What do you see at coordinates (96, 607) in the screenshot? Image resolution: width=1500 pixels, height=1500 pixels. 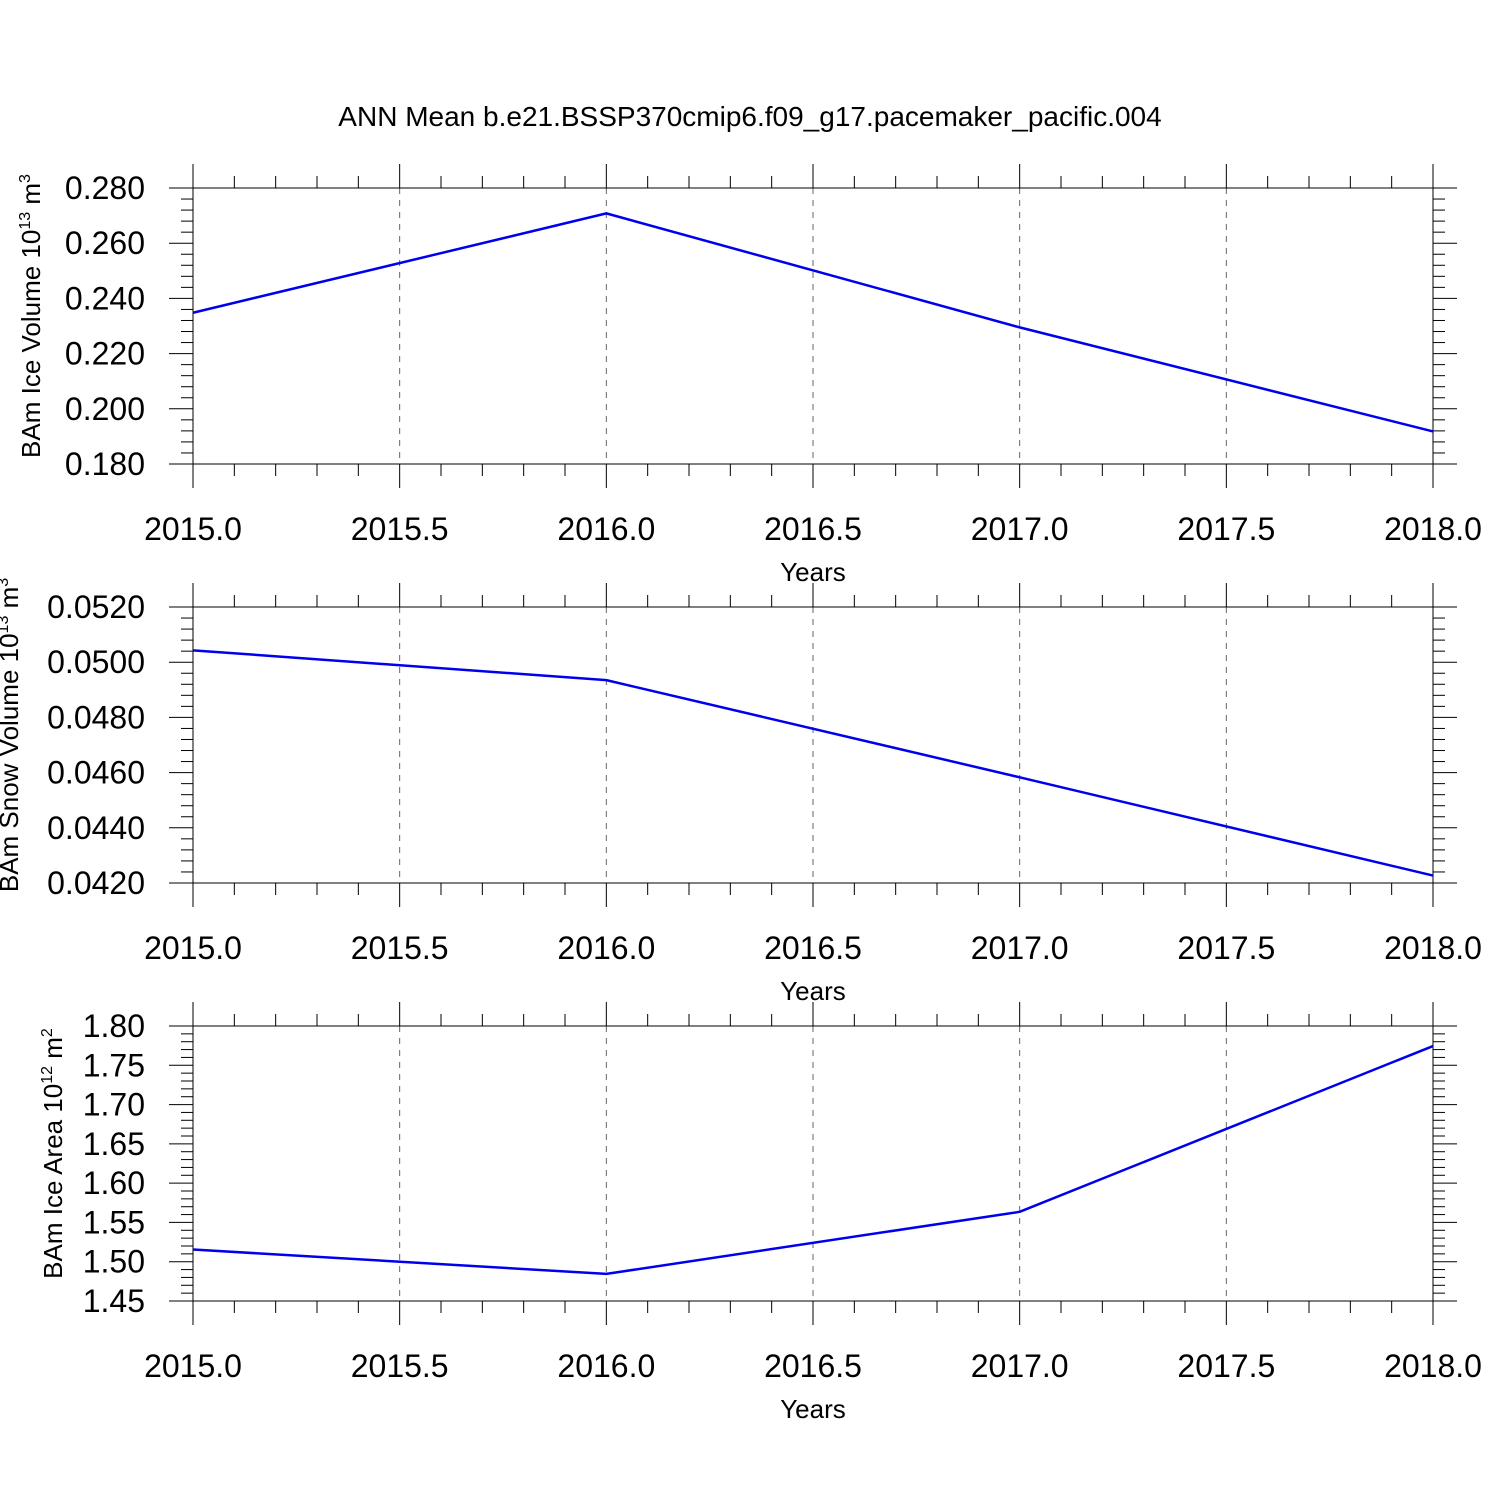 I see `y-tick-label: 0.0520` at bounding box center [96, 607].